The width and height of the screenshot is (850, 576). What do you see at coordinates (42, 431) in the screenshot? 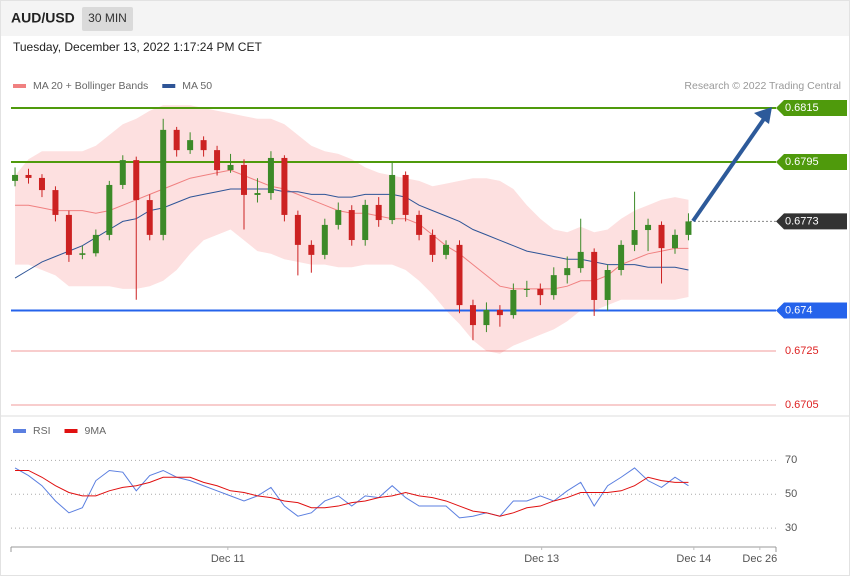
I see `legend-label: RSI` at bounding box center [42, 431].